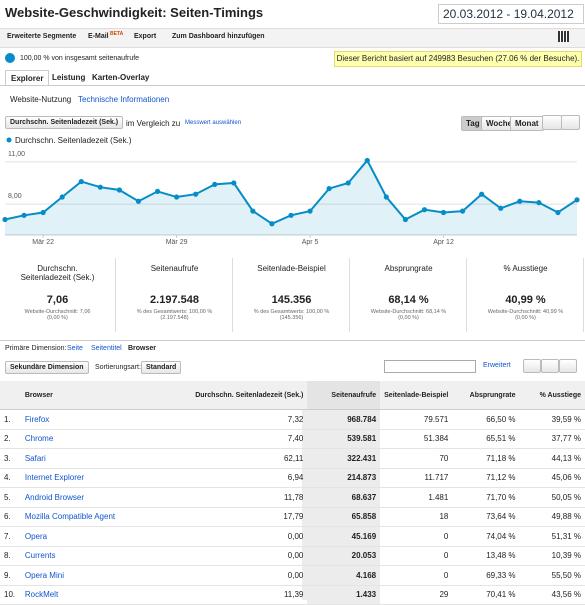 This screenshot has width=585, height=605. Describe the element at coordinates (10, 595) in the screenshot. I see `table-cell: 10.` at that location.